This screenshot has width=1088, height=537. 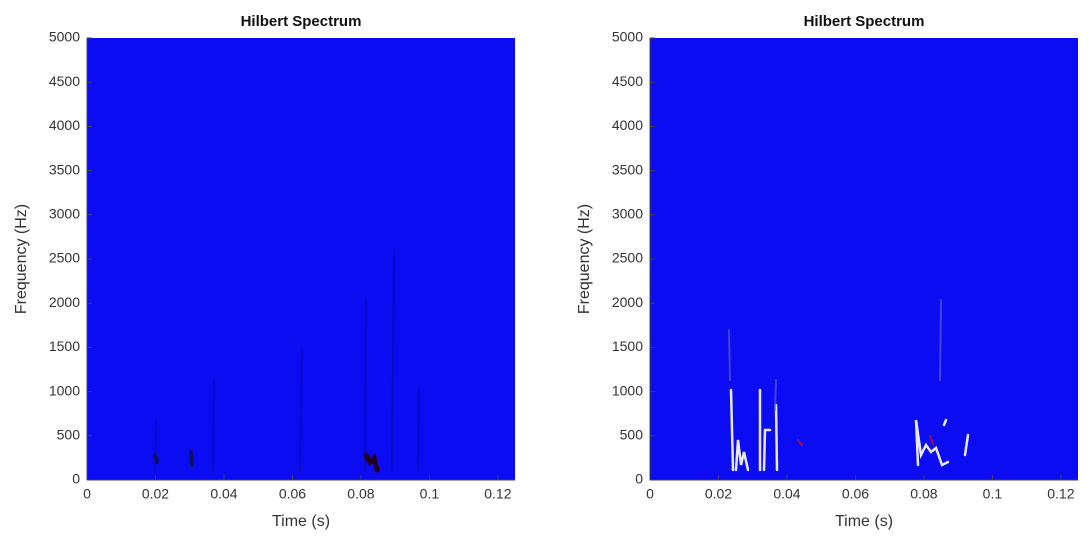 I want to click on dark-streak, so click(x=287, y=360).